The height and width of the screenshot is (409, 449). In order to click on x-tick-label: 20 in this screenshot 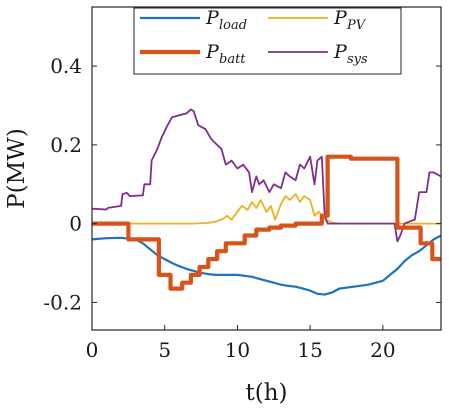, I will do `click(382, 350)`.